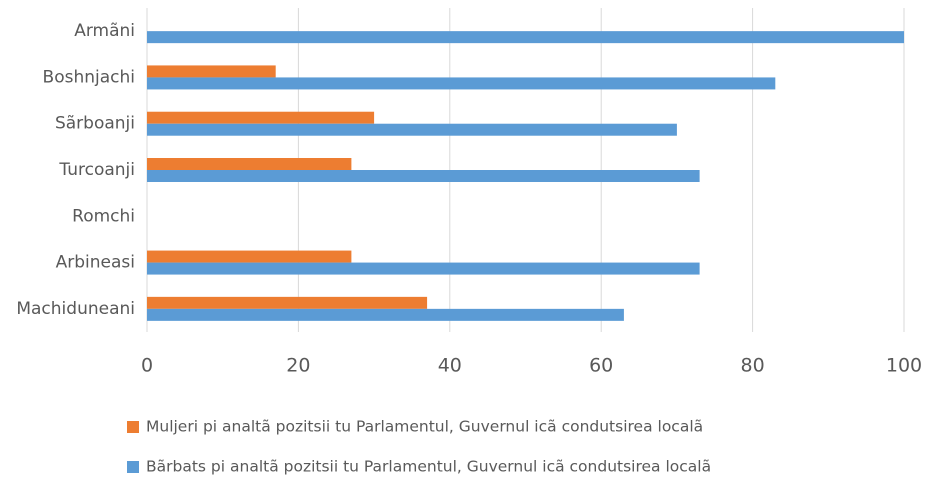 The height and width of the screenshot is (484, 928). Describe the element at coordinates (96, 170) in the screenshot. I see `y-tick-label: Turcoanji` at that location.